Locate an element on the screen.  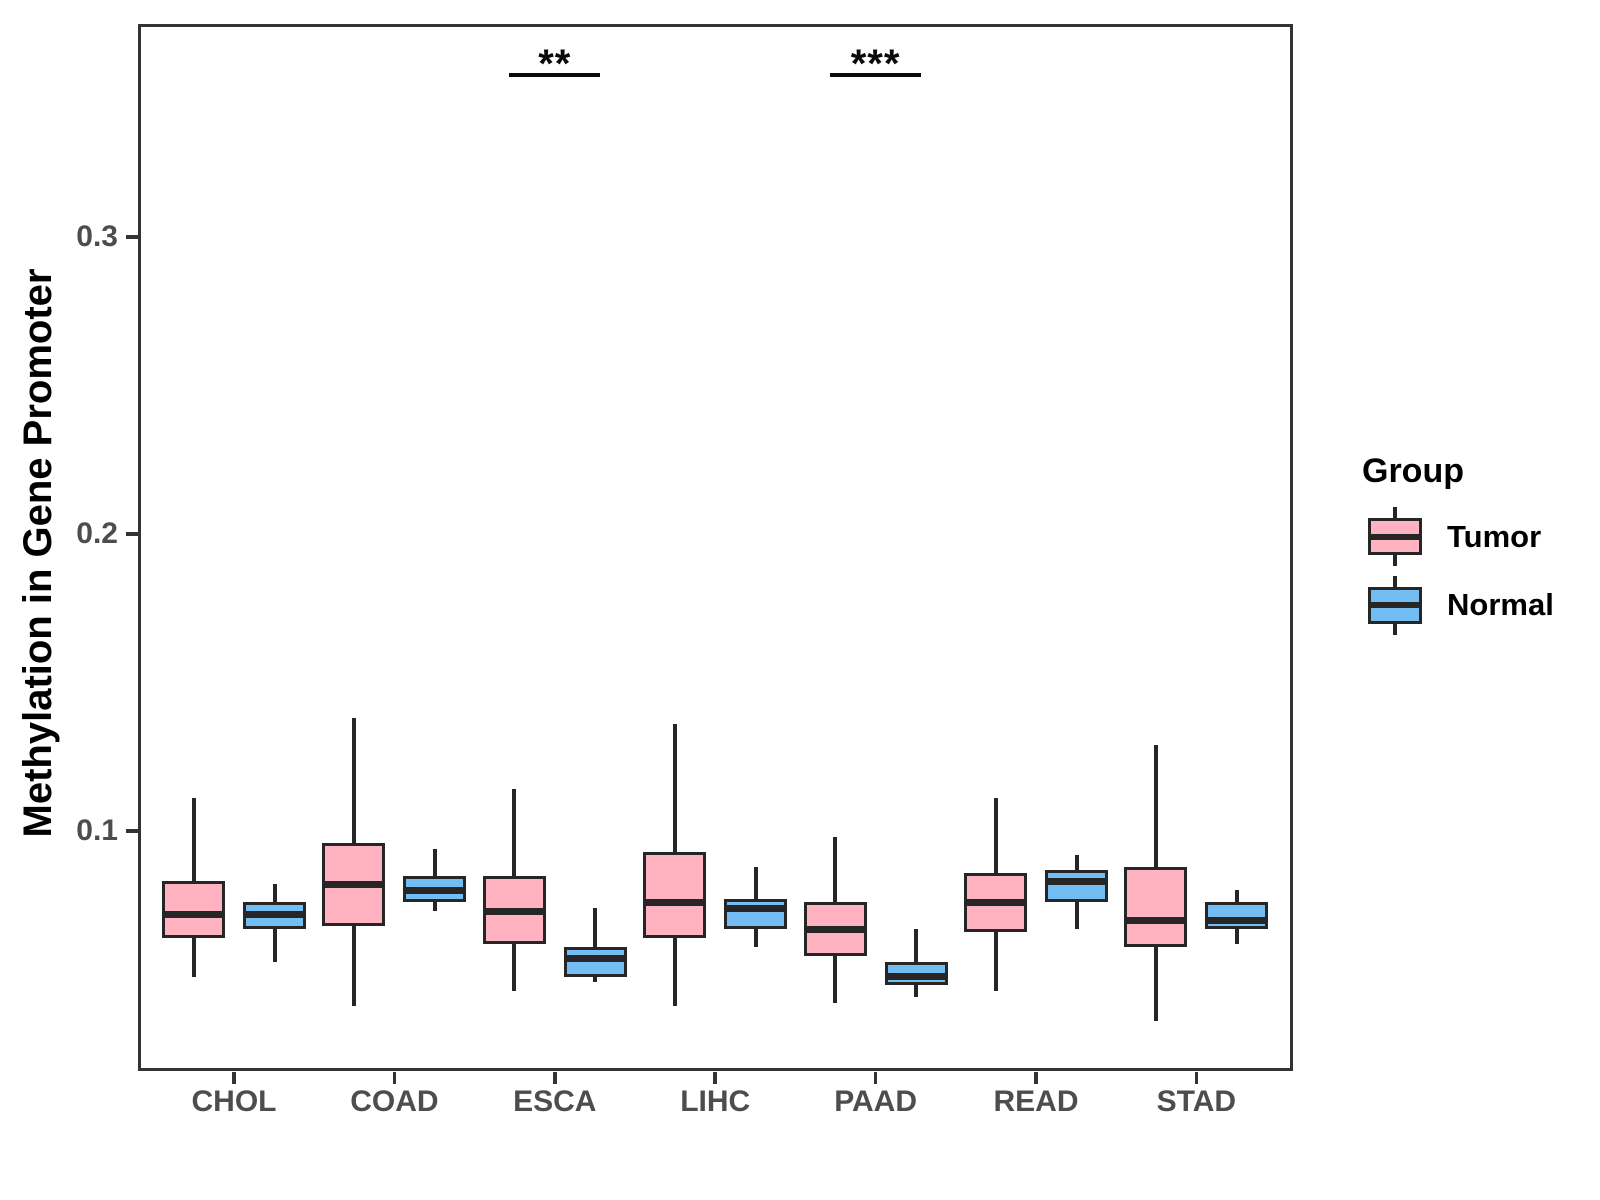
median-stad-tumor is located at coordinates (1156, 920).